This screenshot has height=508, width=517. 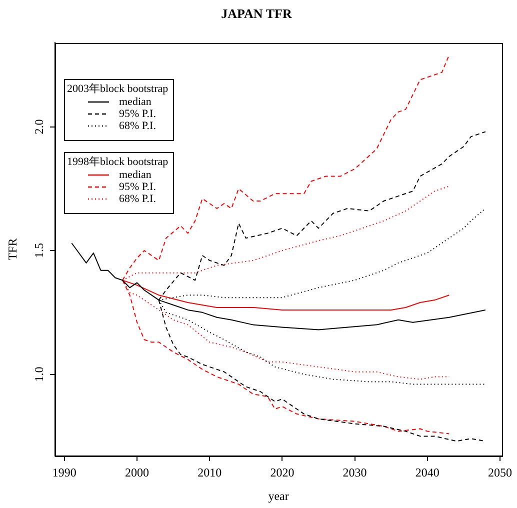 I want to click on x-tick-label: 2000, so click(x=137, y=472).